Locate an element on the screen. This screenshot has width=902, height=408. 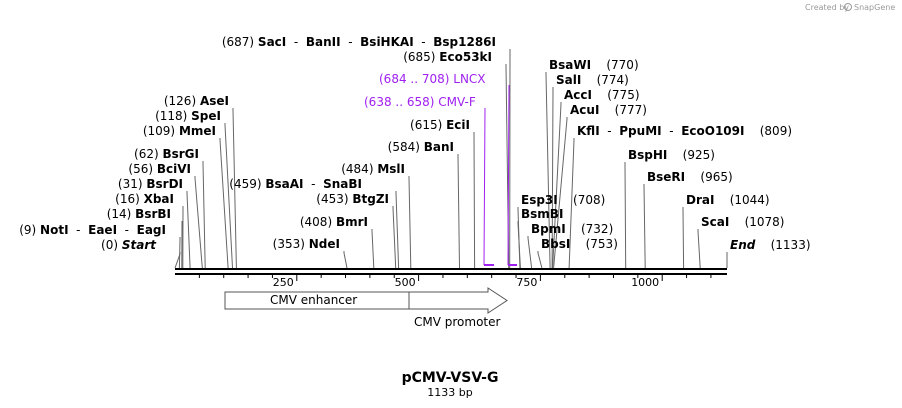
site-label-eco53ki: (685) Eco53kI is located at coordinates (447, 57).